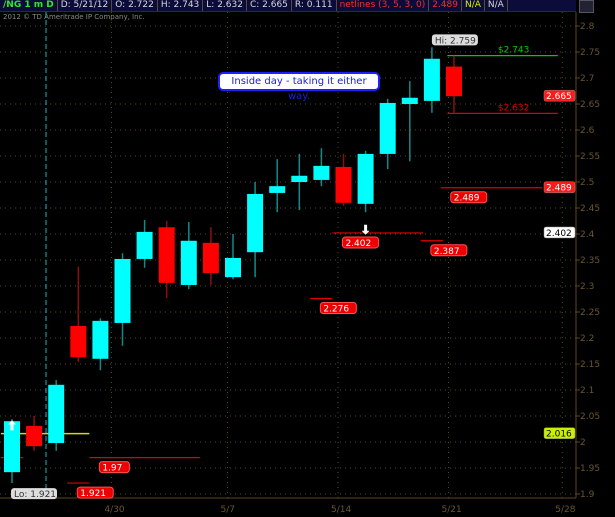  I want to click on y-tick-label: 2.05, so click(590, 417).